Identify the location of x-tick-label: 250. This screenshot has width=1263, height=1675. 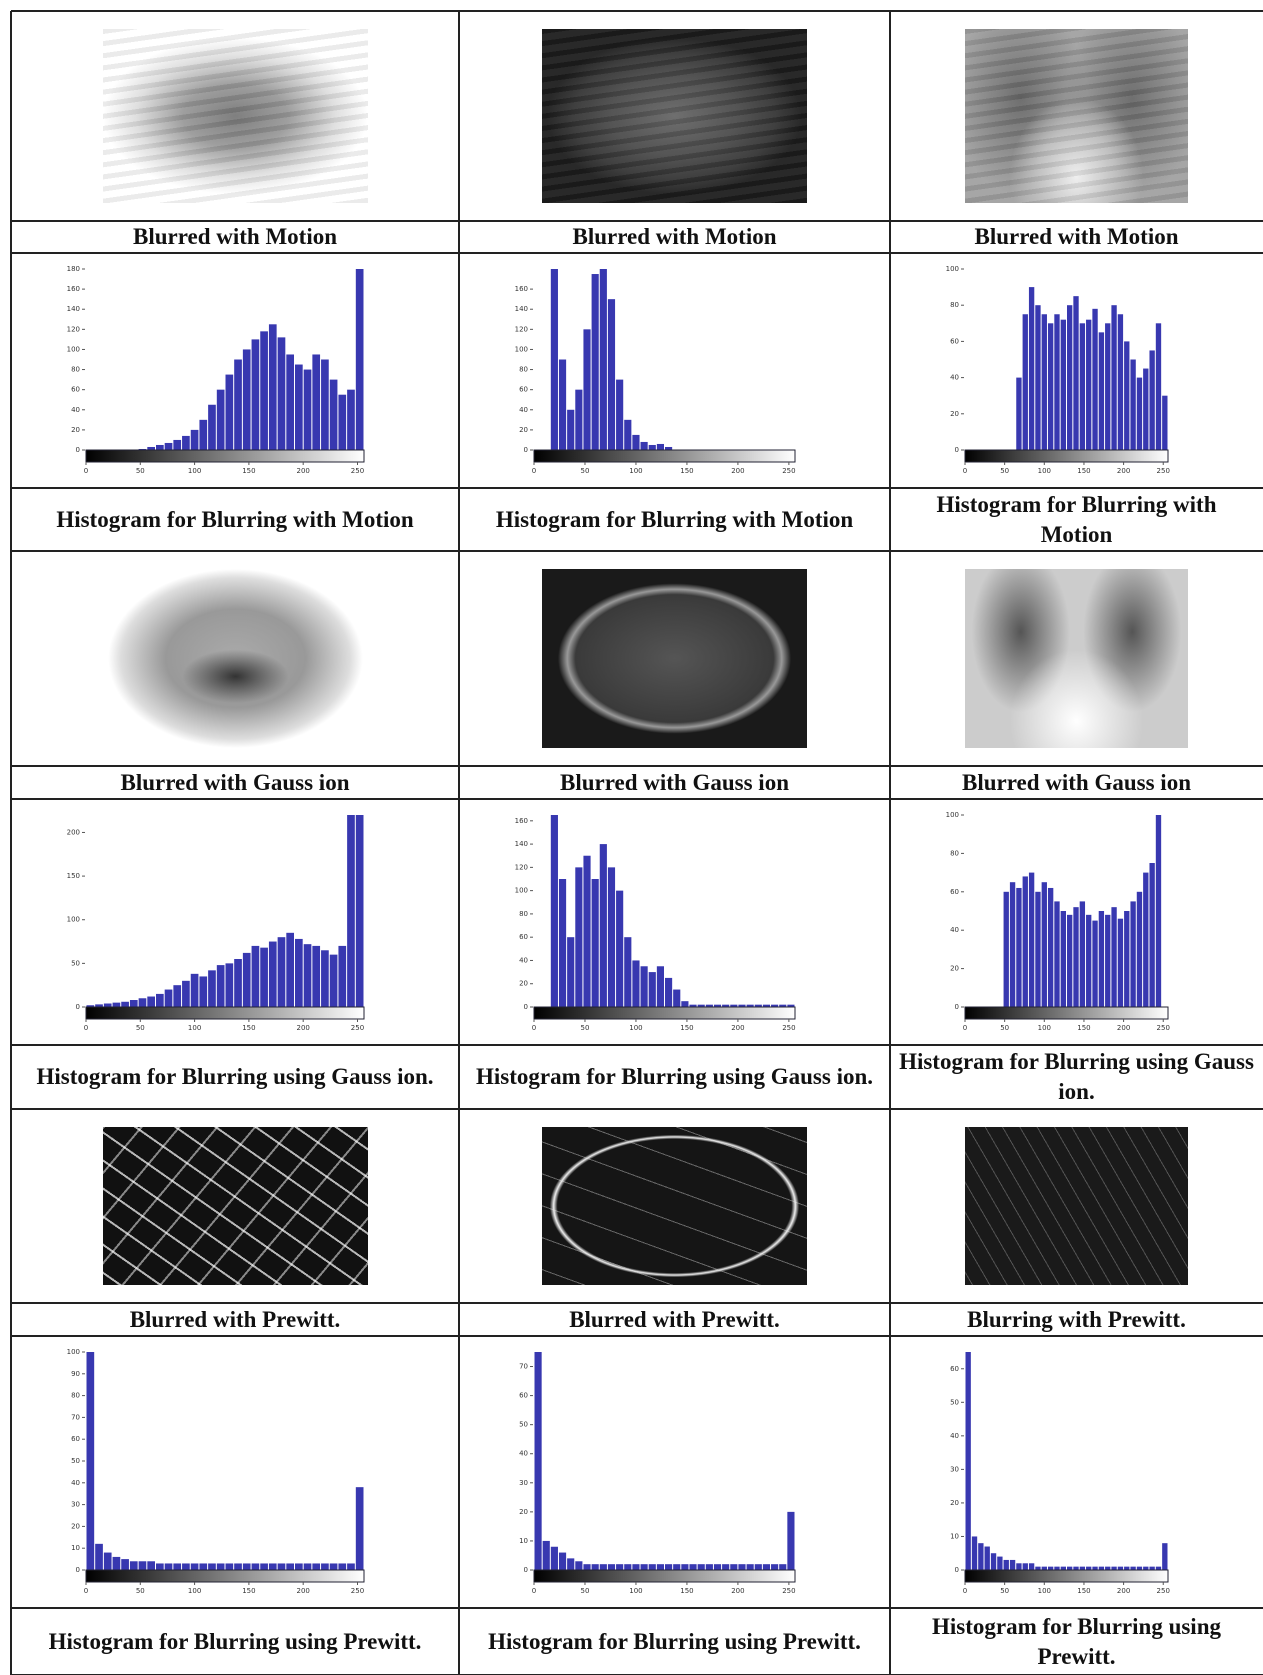
(788, 1028).